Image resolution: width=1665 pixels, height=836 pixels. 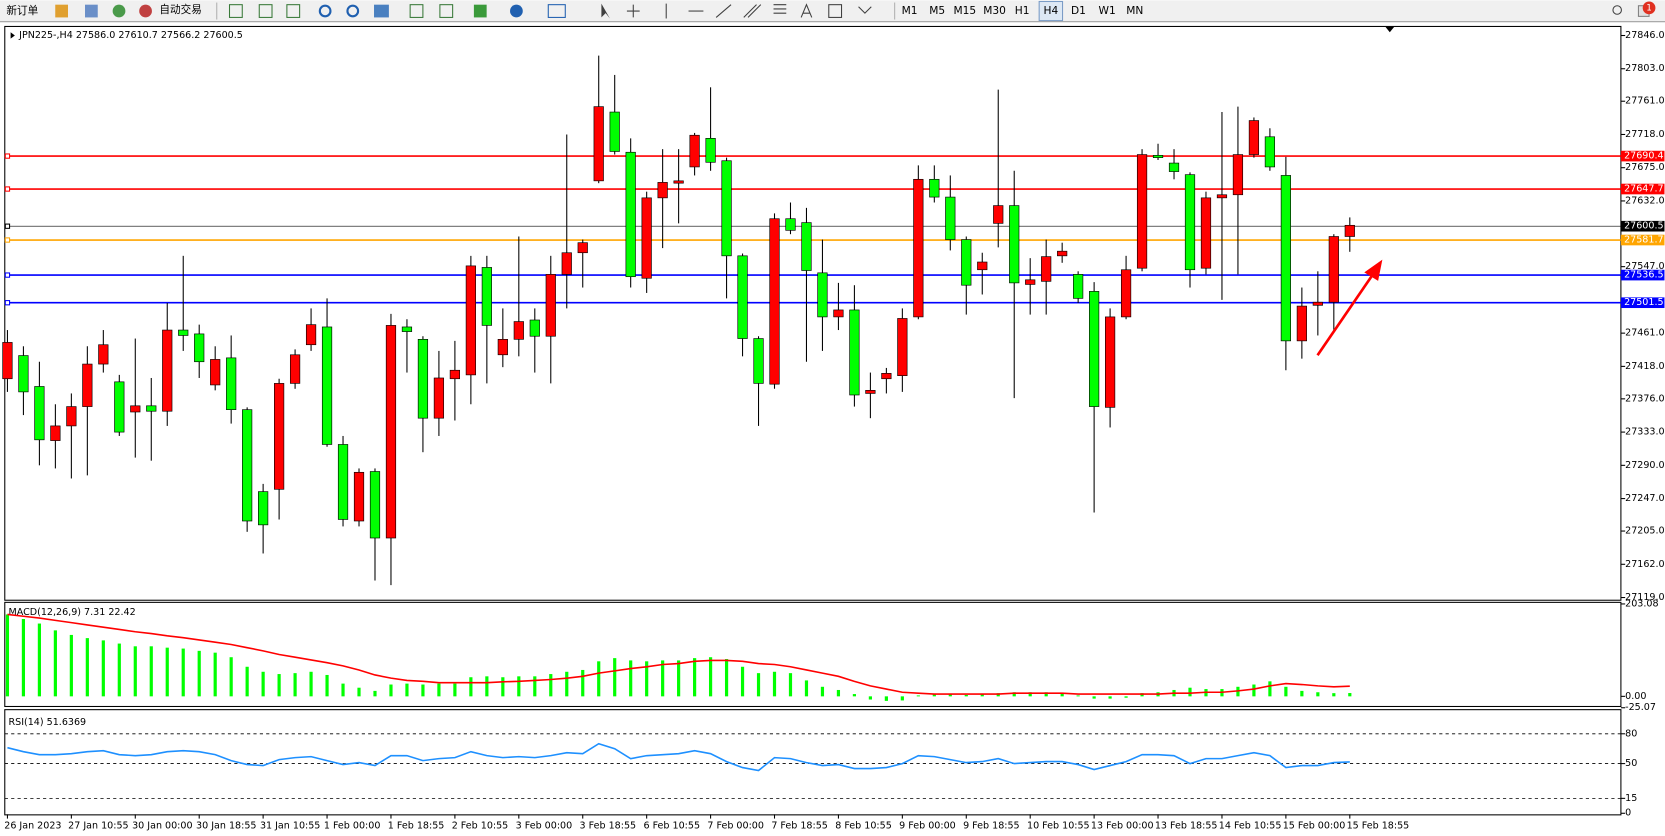 What do you see at coordinates (752, 11) in the screenshot?
I see `channel-tool` at bounding box center [752, 11].